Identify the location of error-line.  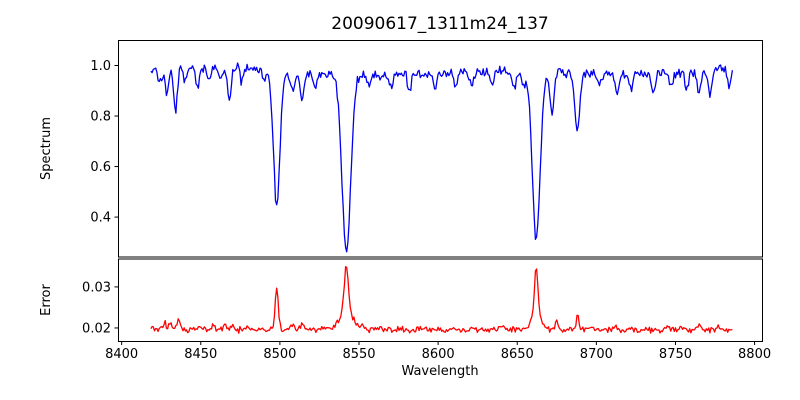
(441, 300).